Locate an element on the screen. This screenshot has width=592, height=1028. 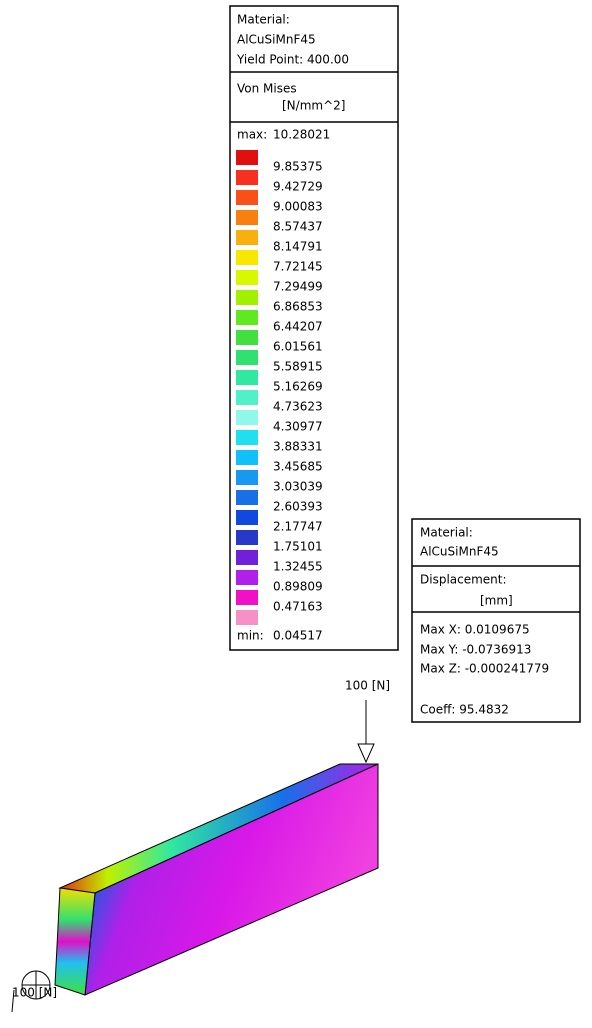
level-label: 3.03039 is located at coordinates (298, 487).